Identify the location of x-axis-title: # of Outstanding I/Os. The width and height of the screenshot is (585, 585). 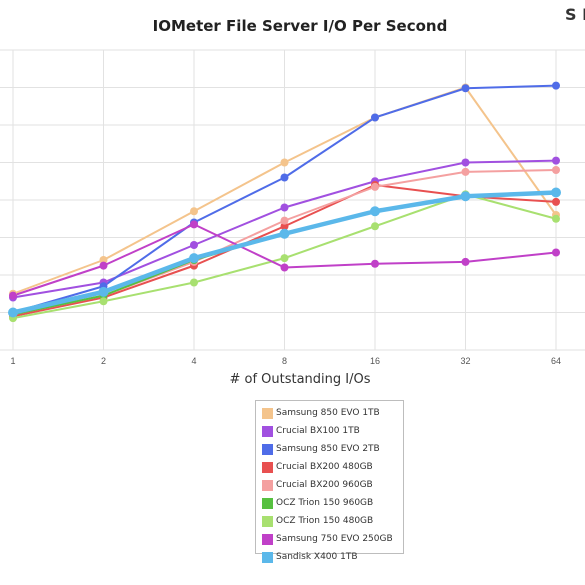
(300, 379).